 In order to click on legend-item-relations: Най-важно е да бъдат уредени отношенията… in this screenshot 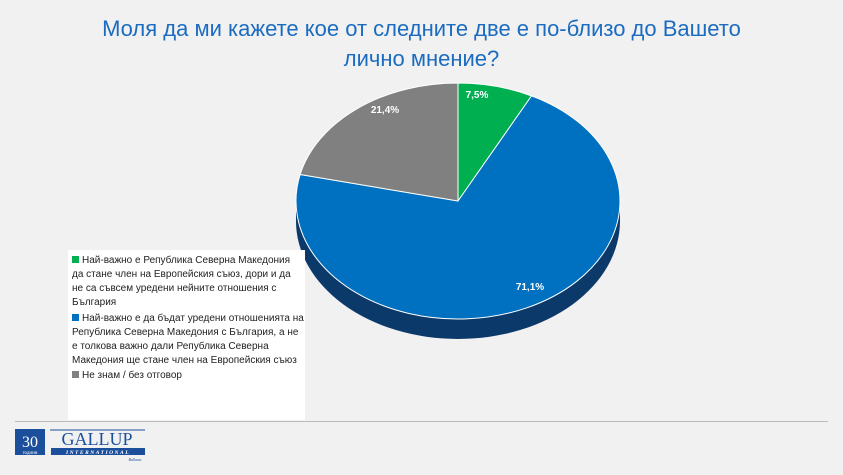, I will do `click(188, 340)`.